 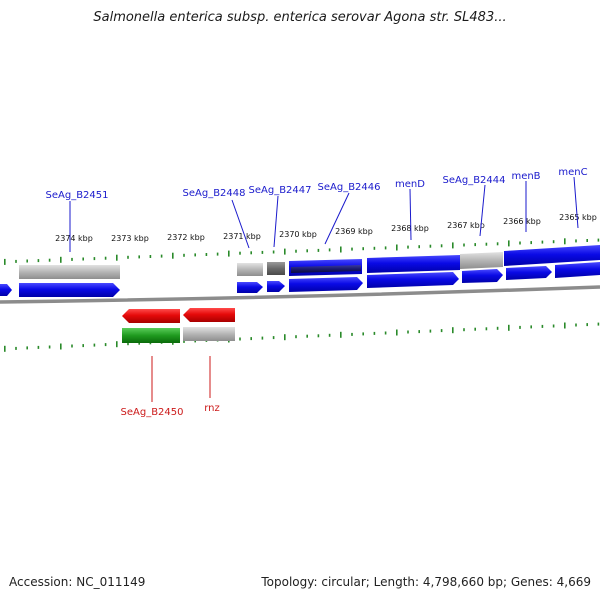 What do you see at coordinates (572, 172) in the screenshot?
I see `gene-label: menC` at bounding box center [572, 172].